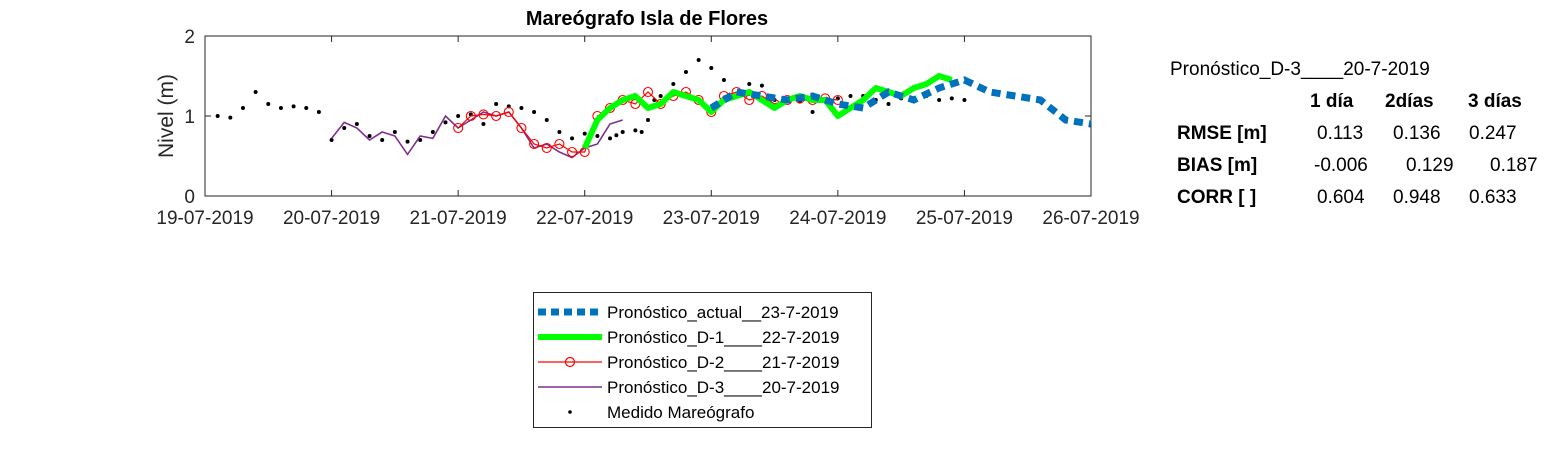  I want to click on legend-entry-measured: Medido Mareógrafo, so click(702, 413).